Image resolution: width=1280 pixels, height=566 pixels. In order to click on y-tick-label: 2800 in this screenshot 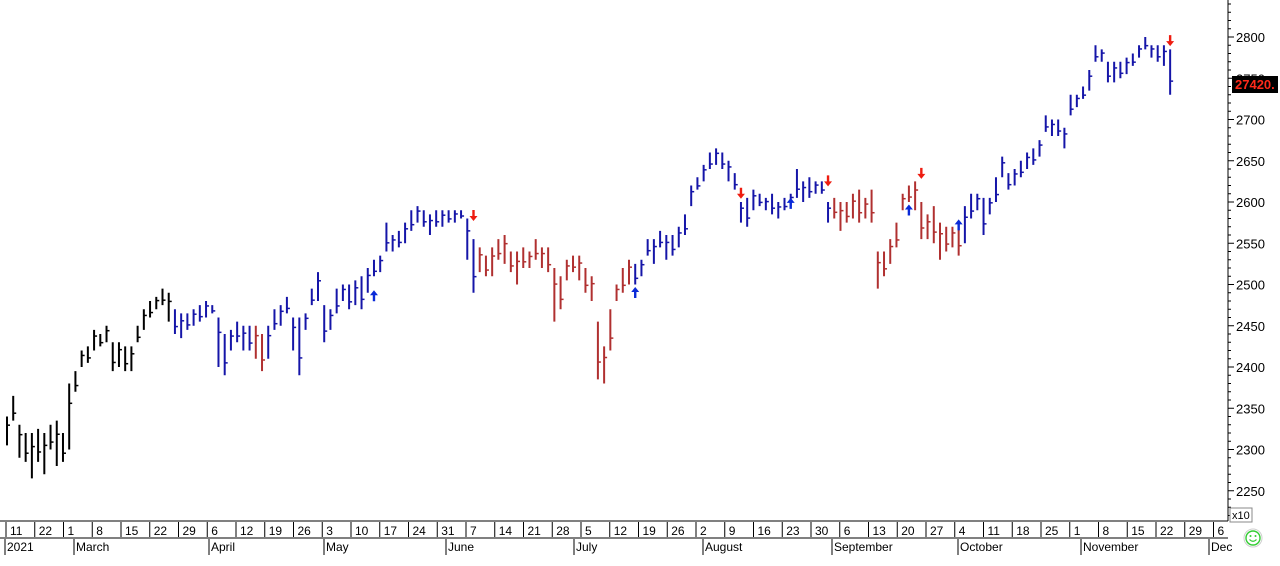, I will do `click(1250, 37)`.